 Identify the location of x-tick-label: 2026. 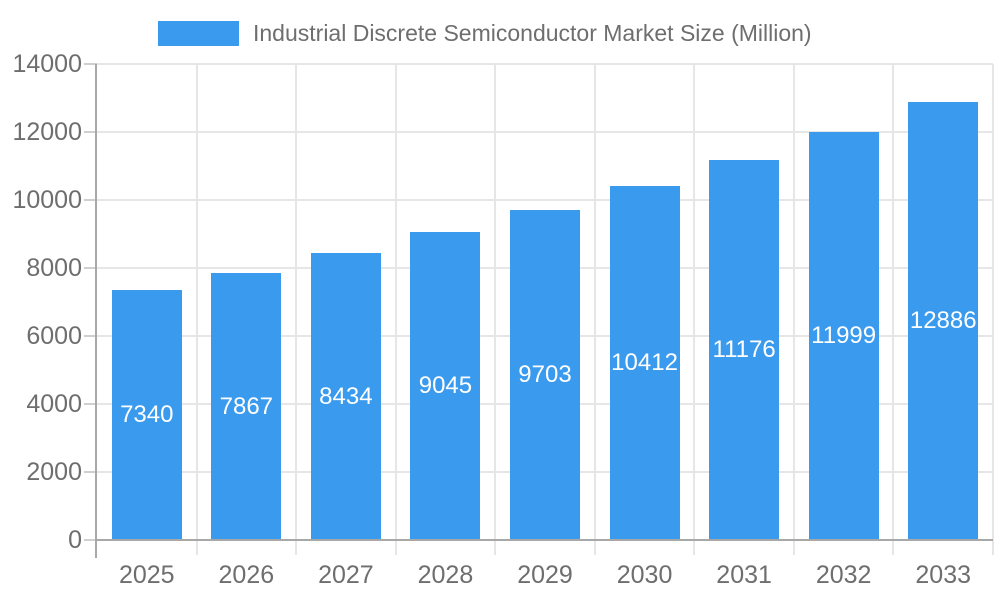
(246, 575).